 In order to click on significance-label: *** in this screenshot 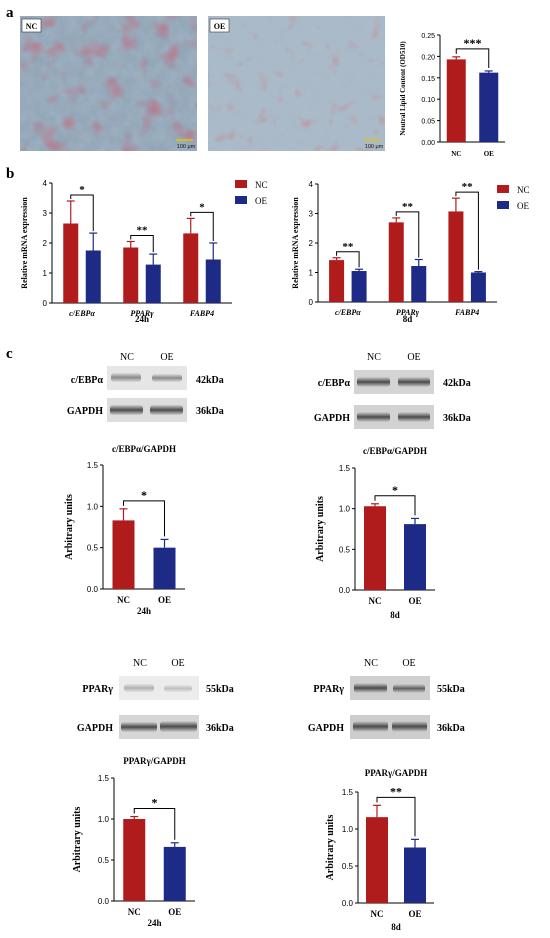, I will do `click(473, 43)`.